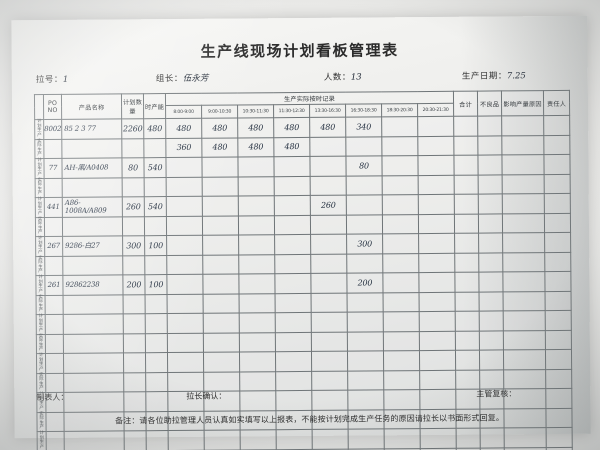 This screenshot has width=600, height=450. What do you see at coordinates (183, 128) in the screenshot?
I see `cell-slot-1: 480` at bounding box center [183, 128].